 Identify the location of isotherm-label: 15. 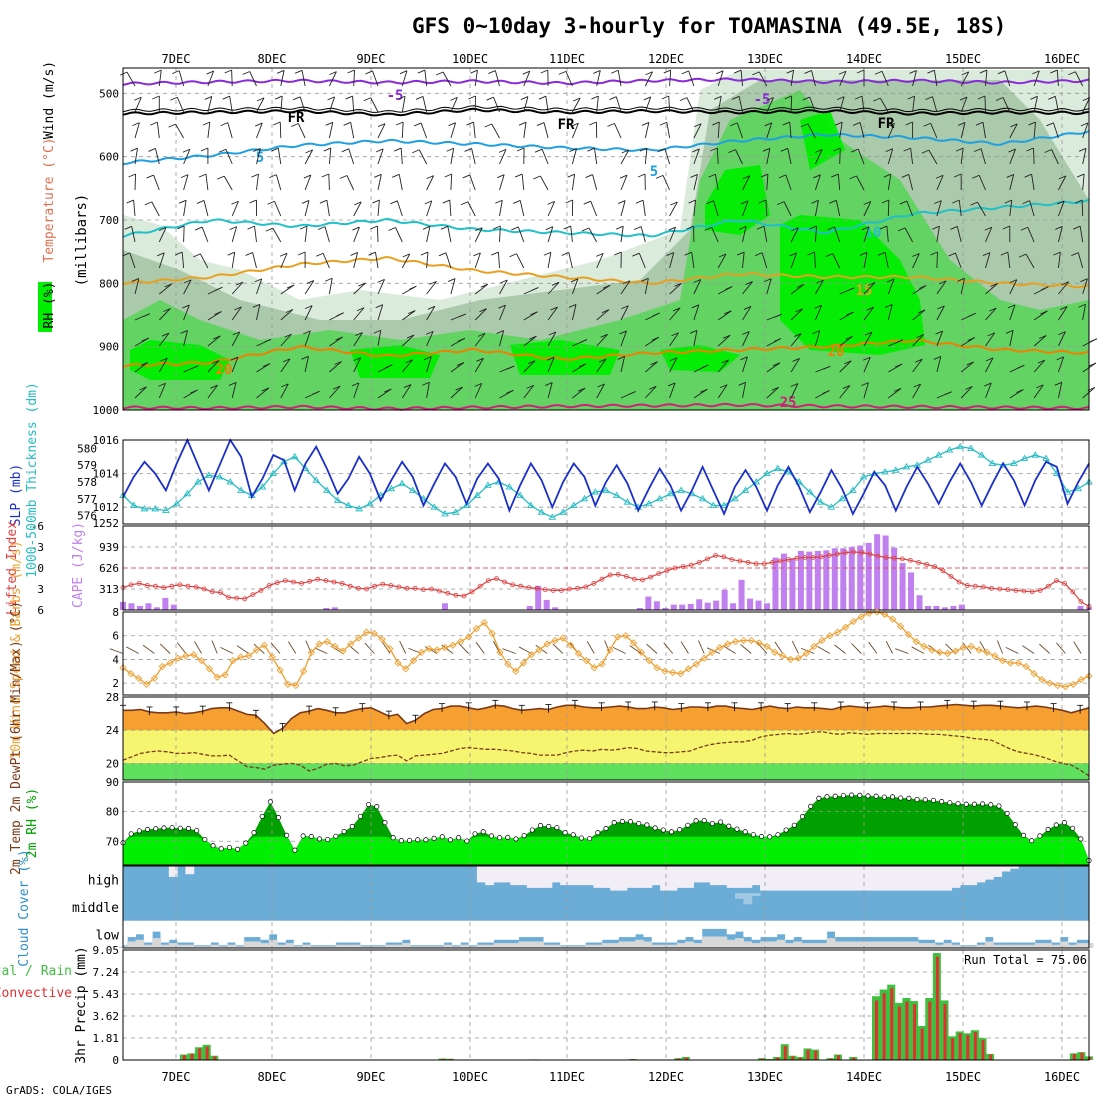
(864, 291).